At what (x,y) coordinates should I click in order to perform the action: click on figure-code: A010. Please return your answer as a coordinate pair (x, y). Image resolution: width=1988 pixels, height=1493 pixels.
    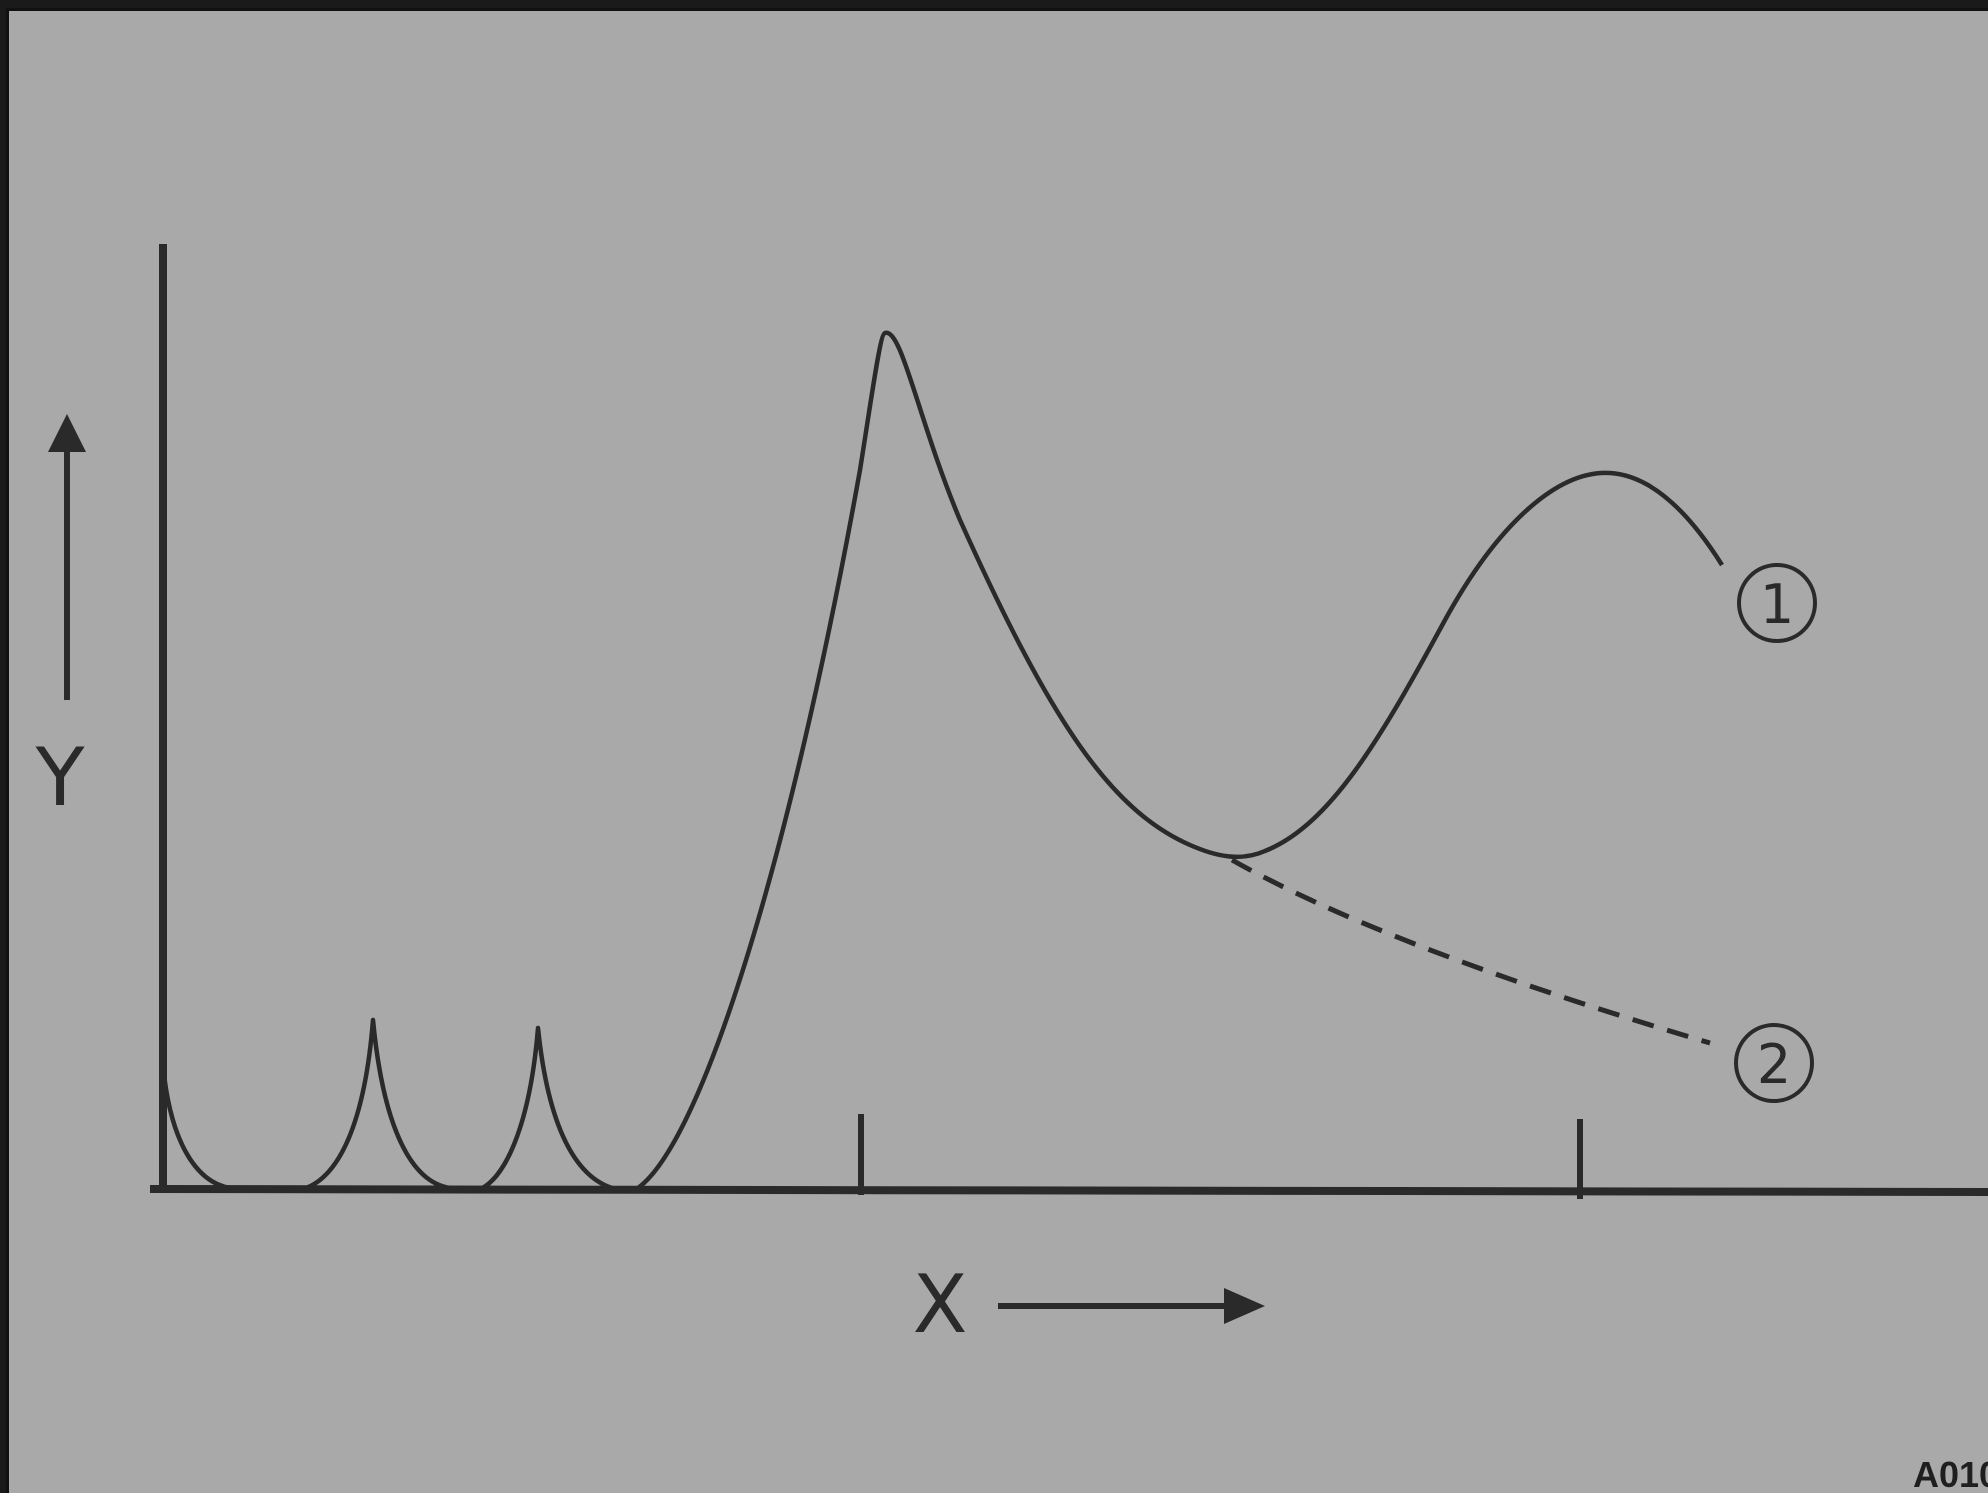
    Looking at the image, I should click on (1950, 1473).